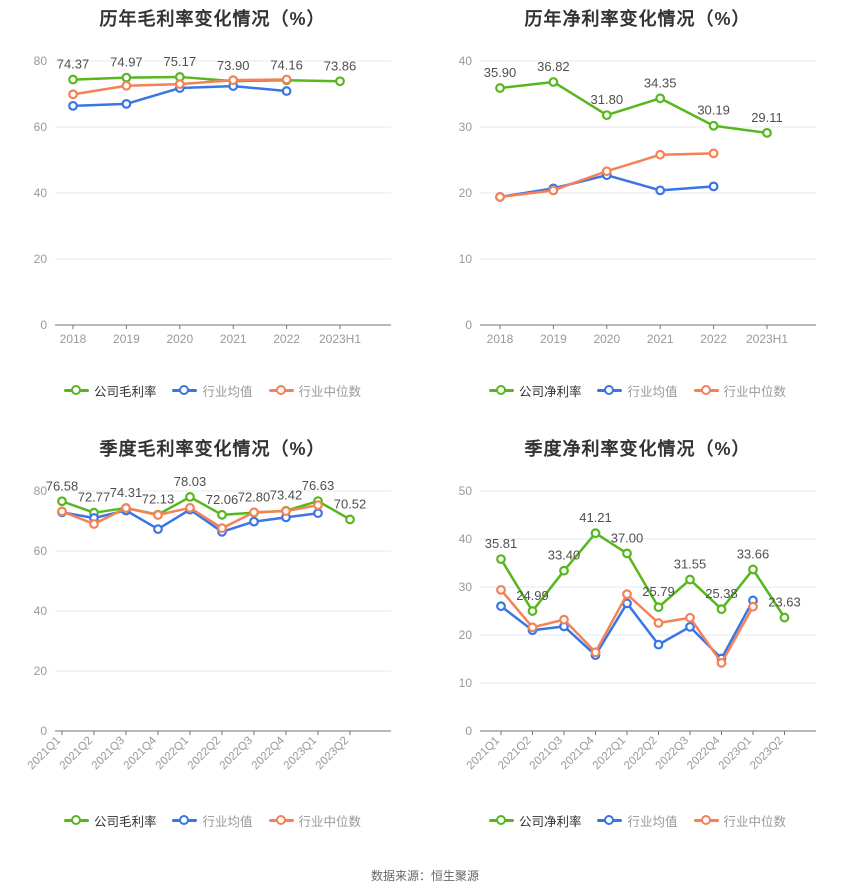  What do you see at coordinates (190, 481) in the screenshot?
I see `svg-text: 78.03` at bounding box center [190, 481].